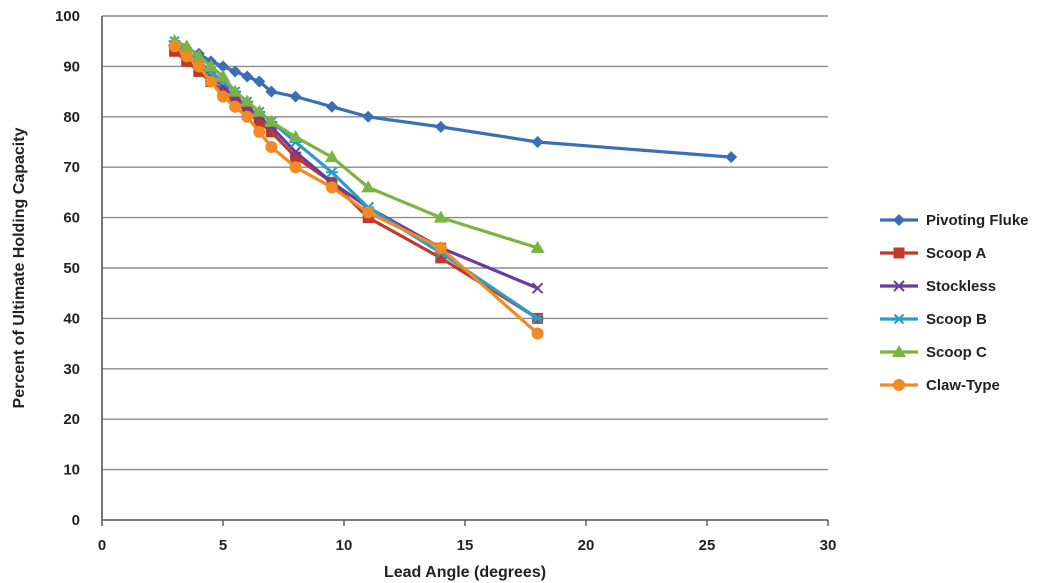  Describe the element at coordinates (956, 253) in the screenshot. I see `legend-label: Scoop A` at that location.